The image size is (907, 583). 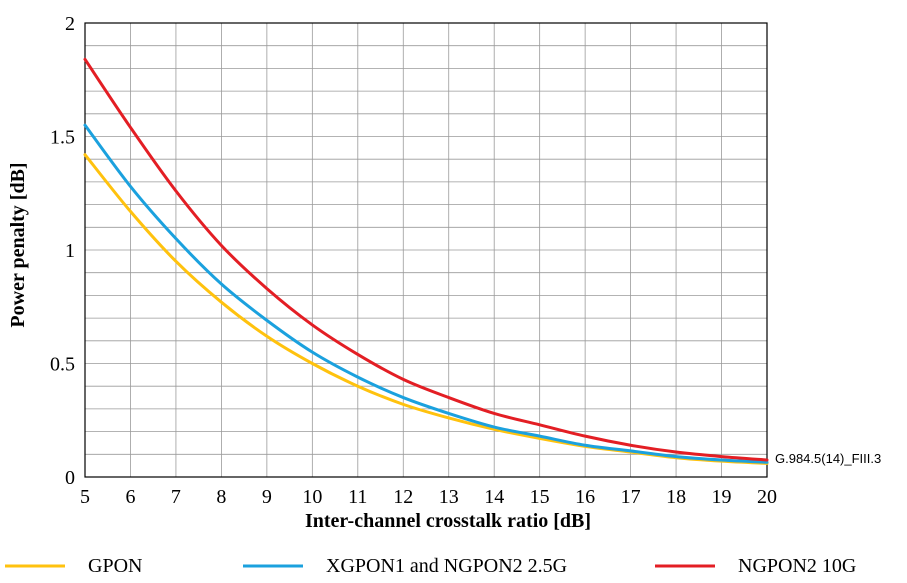 I want to click on legend-label-ngpon2-10g: NGPON2 10G, so click(x=797, y=566).